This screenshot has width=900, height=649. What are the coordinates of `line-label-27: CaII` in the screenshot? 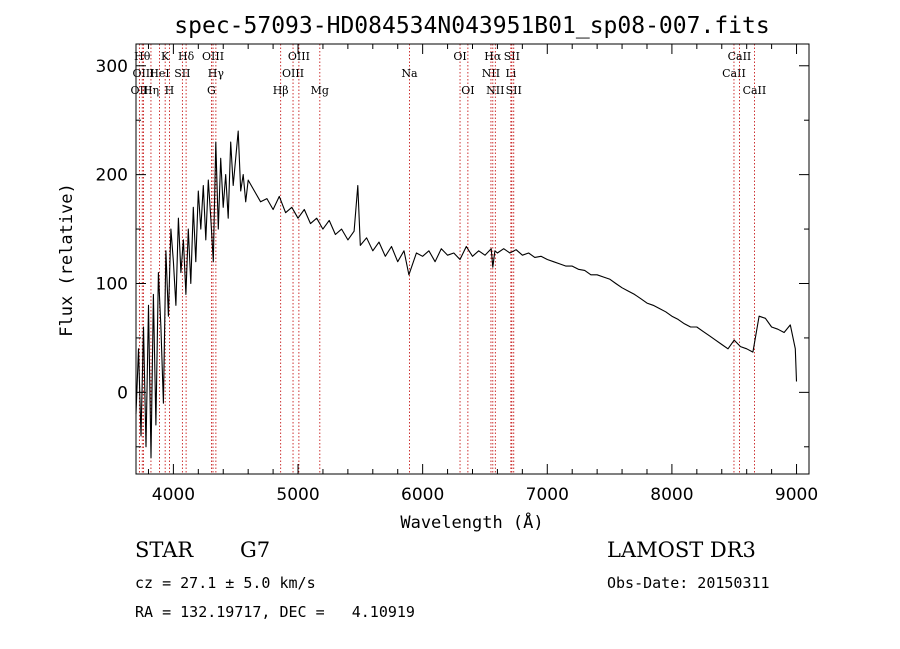 It's located at (755, 90).